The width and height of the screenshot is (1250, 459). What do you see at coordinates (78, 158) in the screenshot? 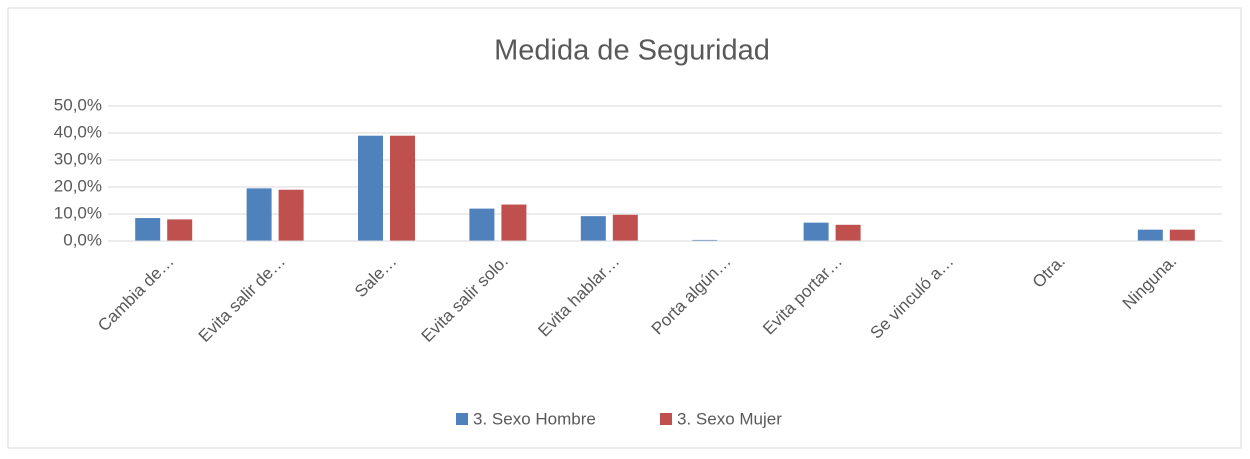
I see `y-tick-label: 30,0%` at bounding box center [78, 158].